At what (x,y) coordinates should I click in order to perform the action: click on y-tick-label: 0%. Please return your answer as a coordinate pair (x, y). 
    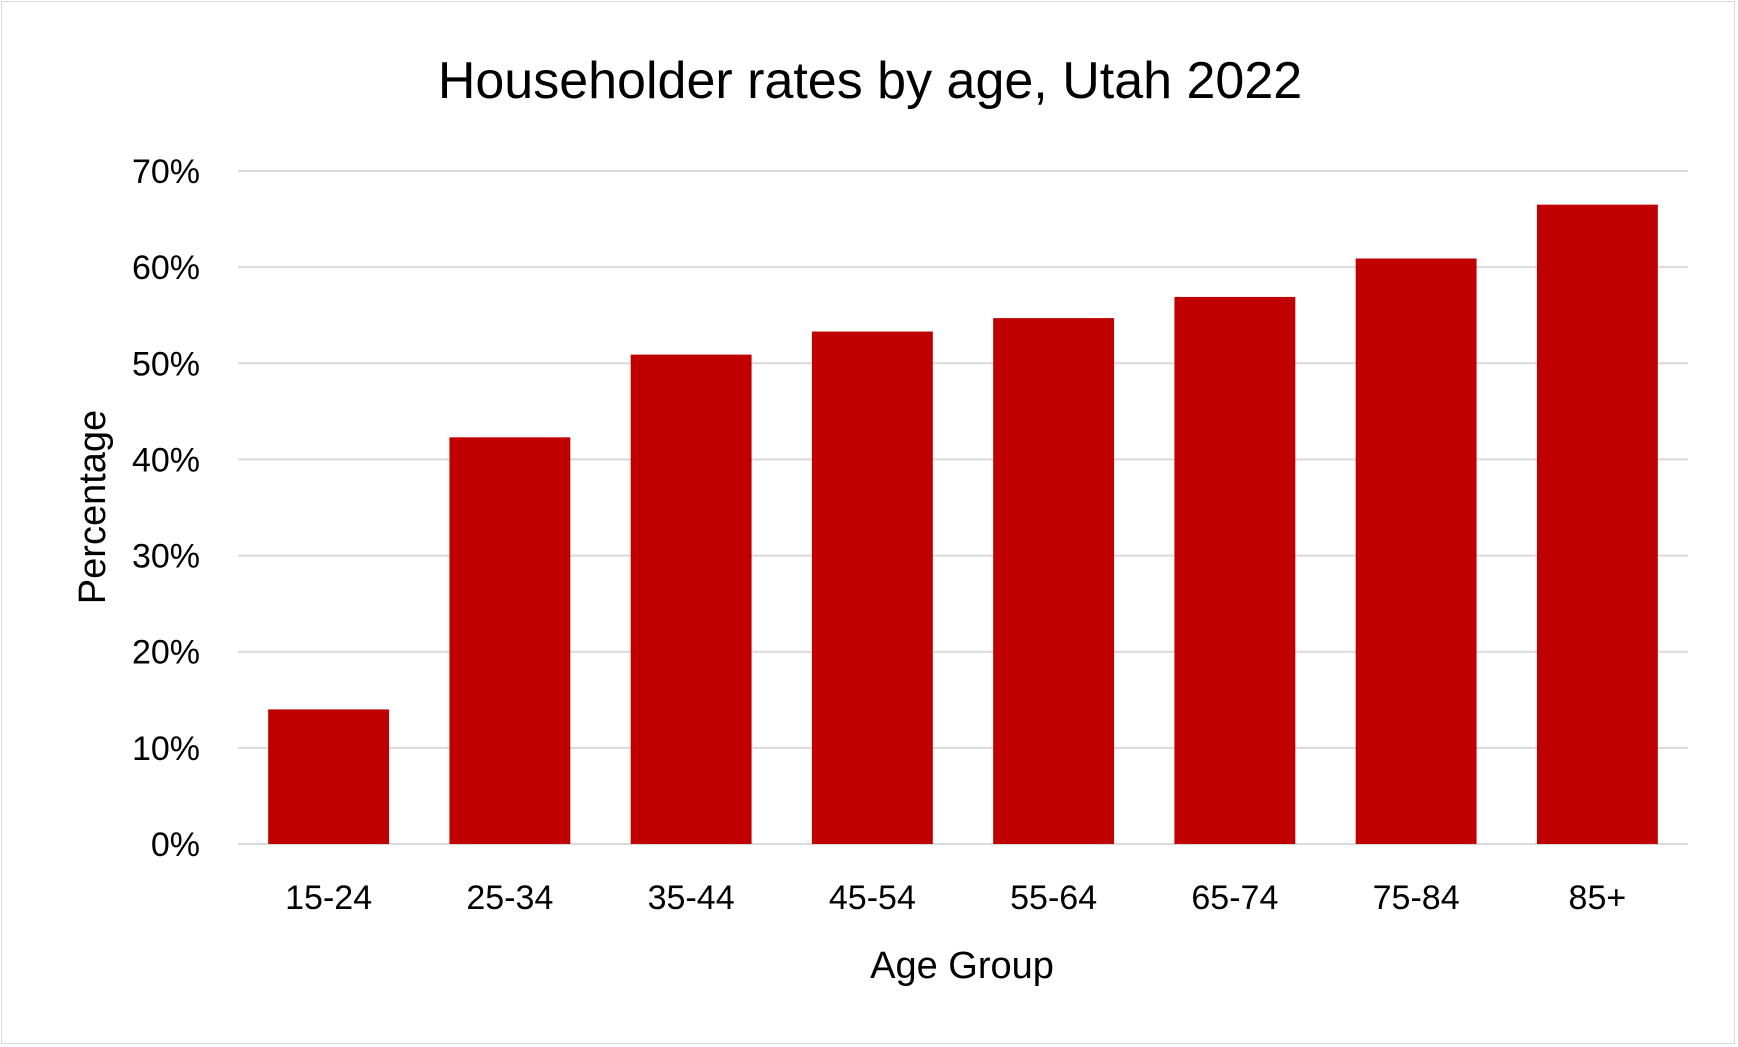
    Looking at the image, I should click on (175, 845).